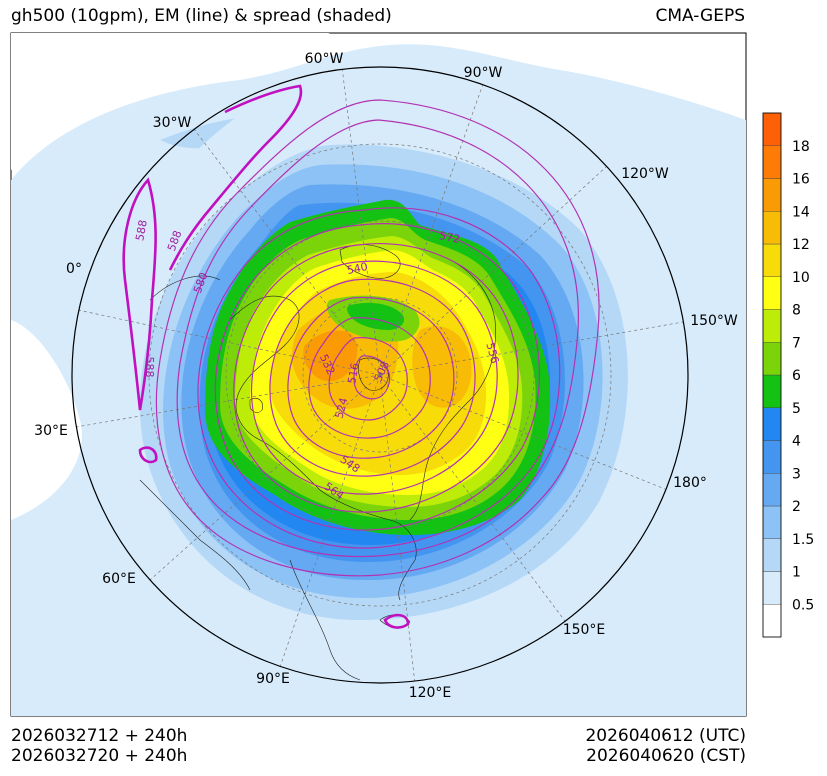 The image size is (827, 776). I want to click on colorbar-tick-label: 4, so click(796, 442).